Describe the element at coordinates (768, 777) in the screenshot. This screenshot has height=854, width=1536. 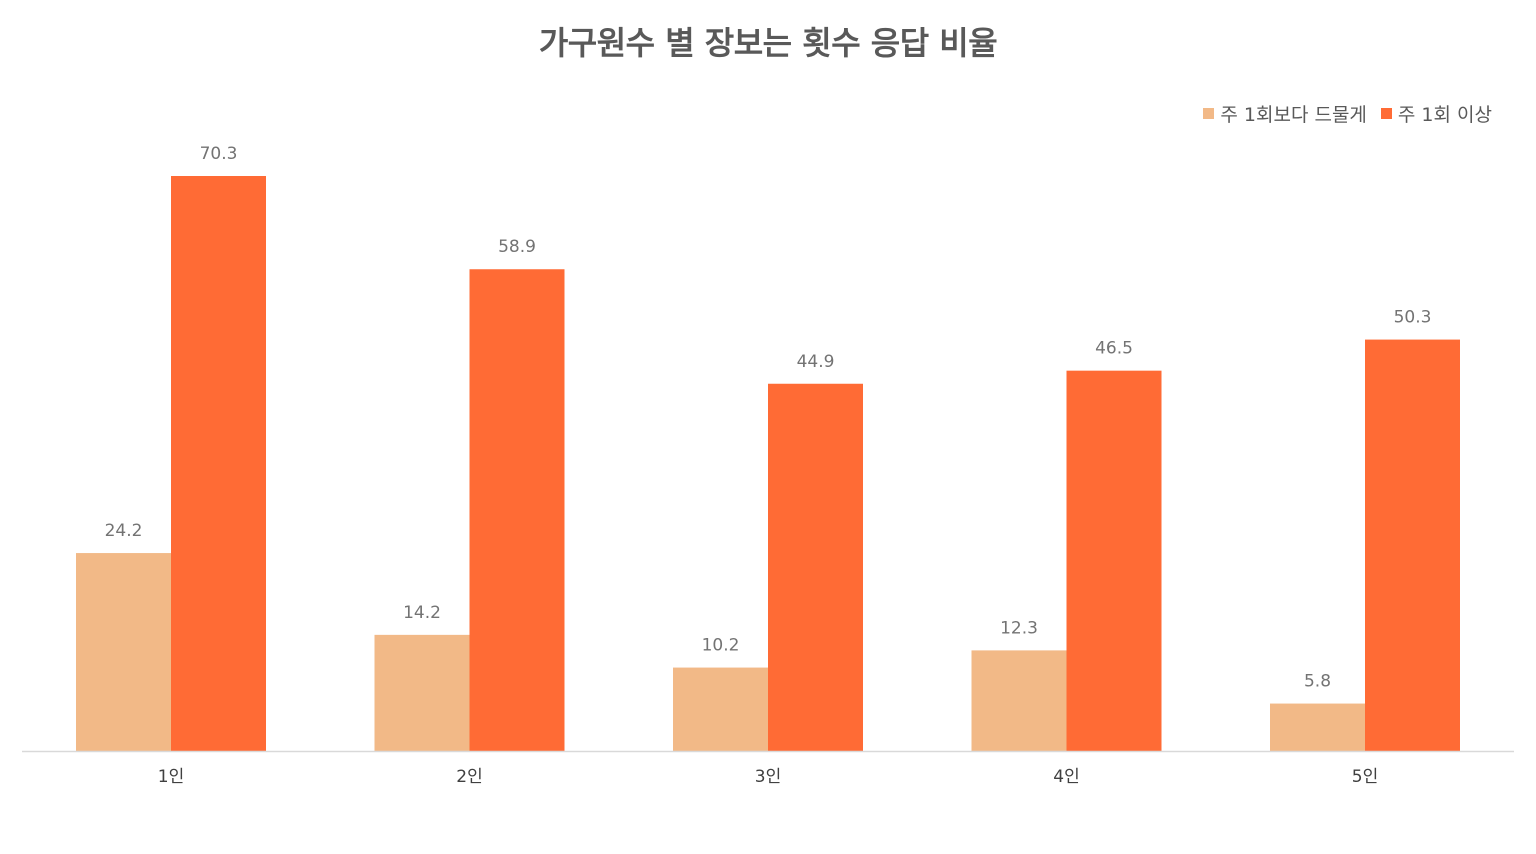
I see `x-tick-label-3: 3인` at that location.